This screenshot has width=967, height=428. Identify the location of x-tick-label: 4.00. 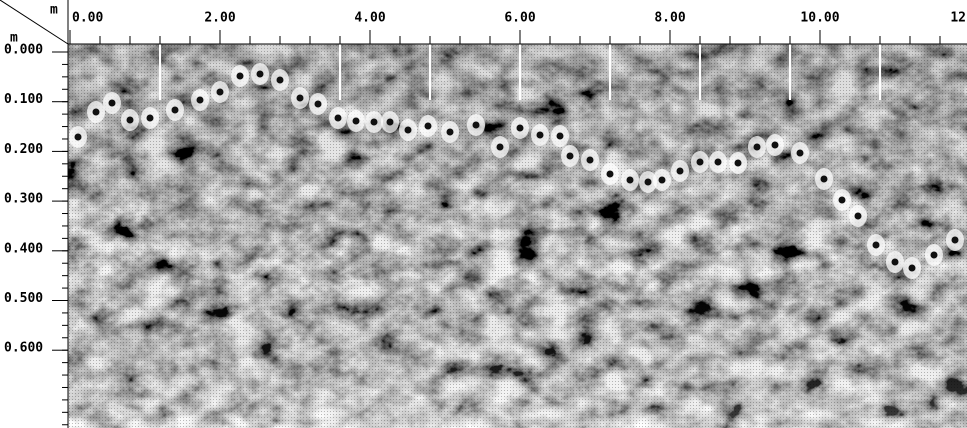
(369, 18).